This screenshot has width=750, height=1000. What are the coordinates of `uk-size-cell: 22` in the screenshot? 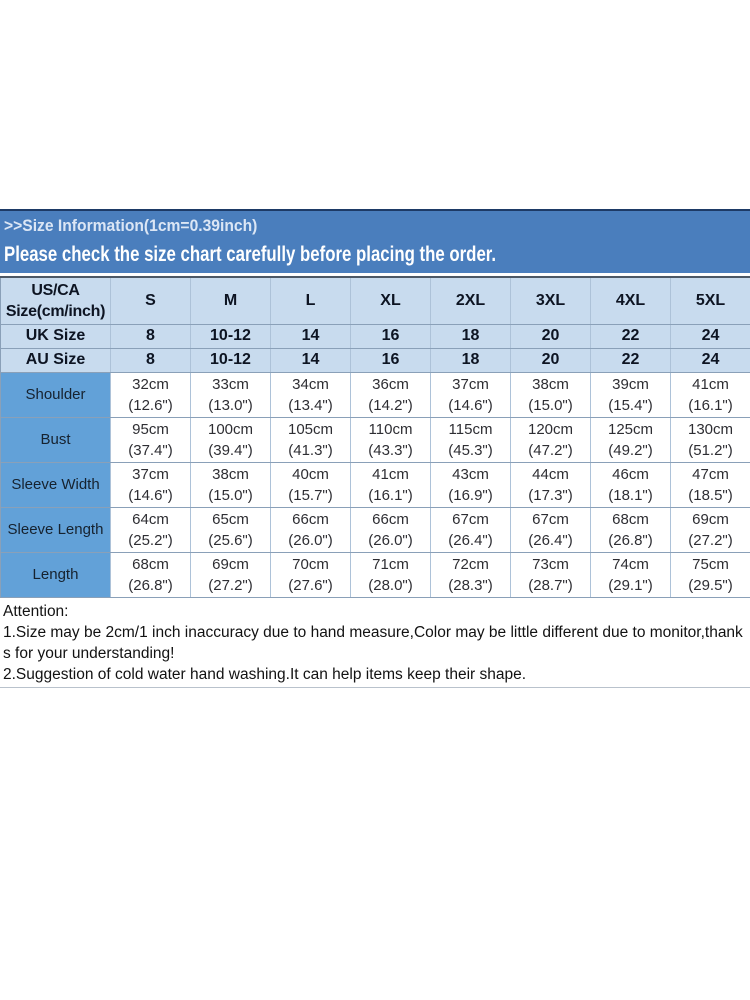 It's located at (630, 336).